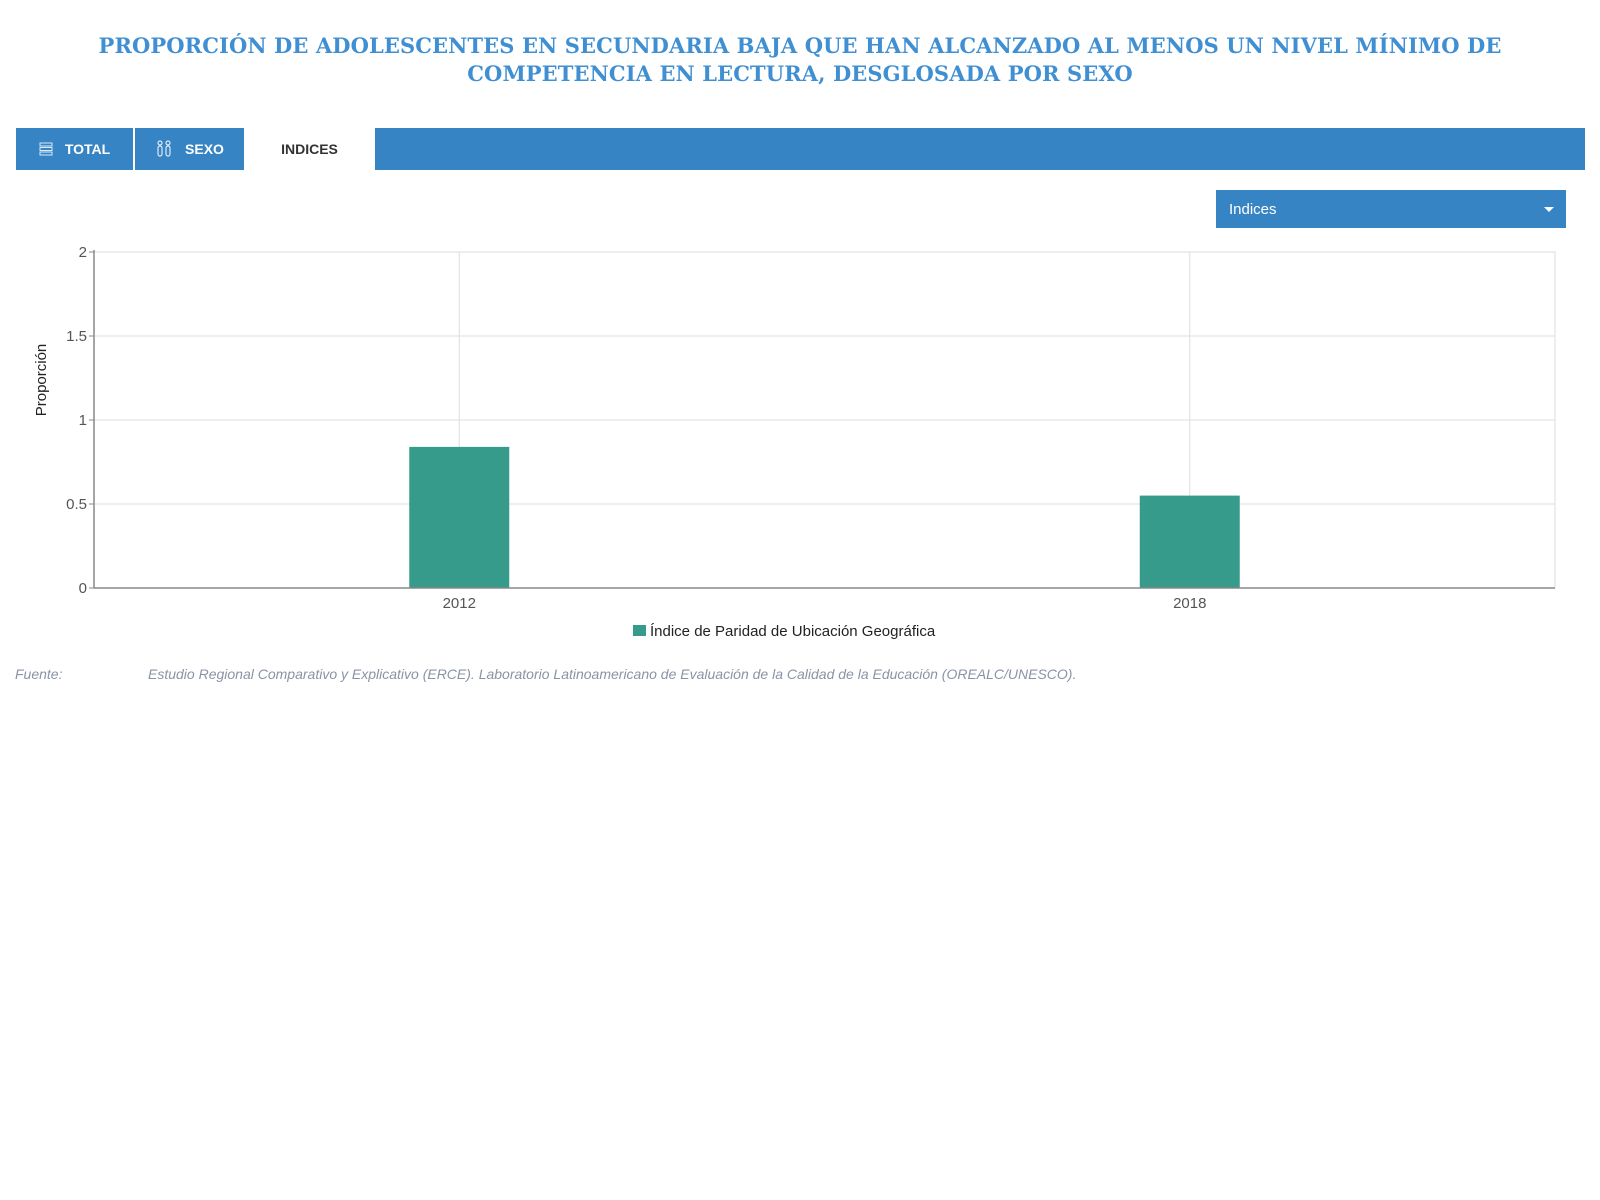  I want to click on dropdown-selected-value: Indices, so click(1253, 209).